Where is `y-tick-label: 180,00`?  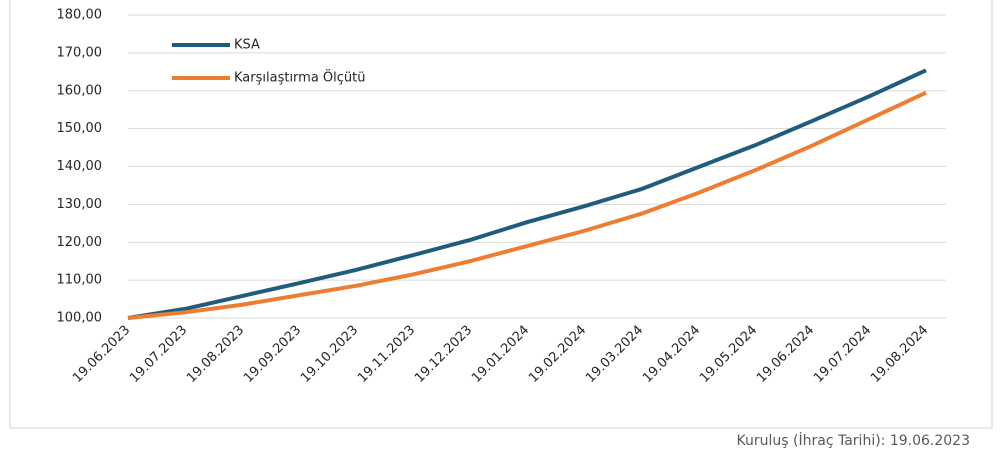
y-tick-label: 180,00 is located at coordinates (80, 15).